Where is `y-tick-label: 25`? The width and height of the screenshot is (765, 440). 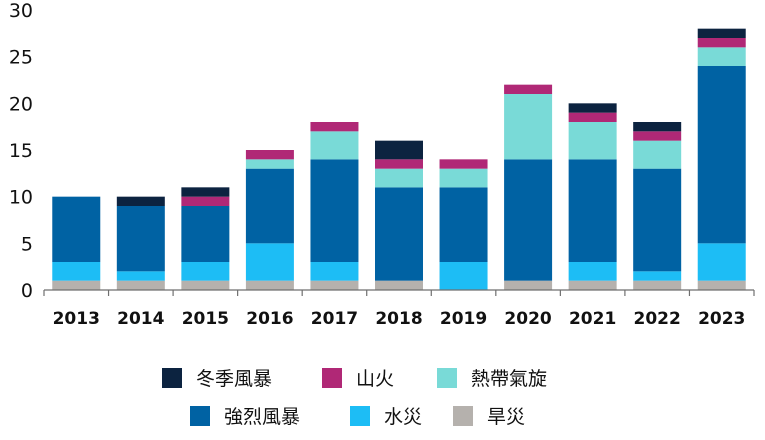
y-tick-label: 25 is located at coordinates (21, 58).